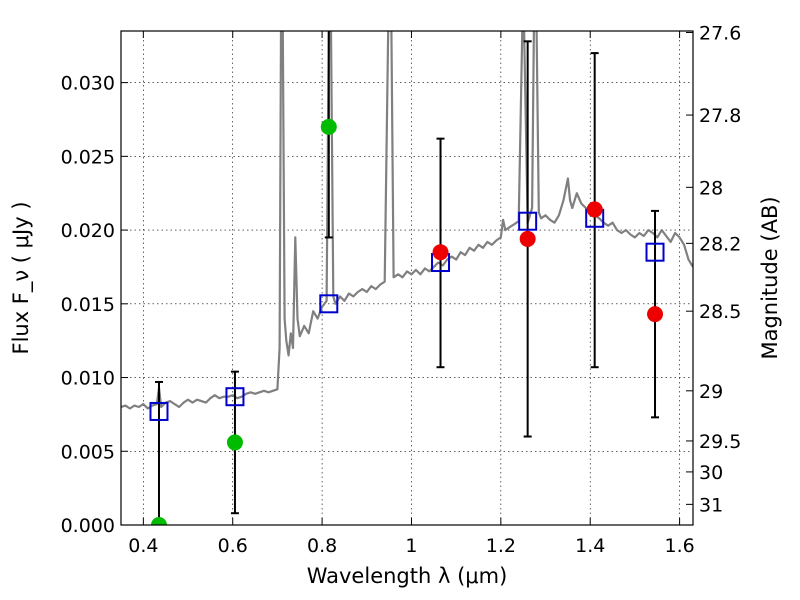 This screenshot has width=800, height=600. Describe the element at coordinates (770, 277) in the screenshot. I see `y-axis-right-label: Magnitude (AB)` at that location.